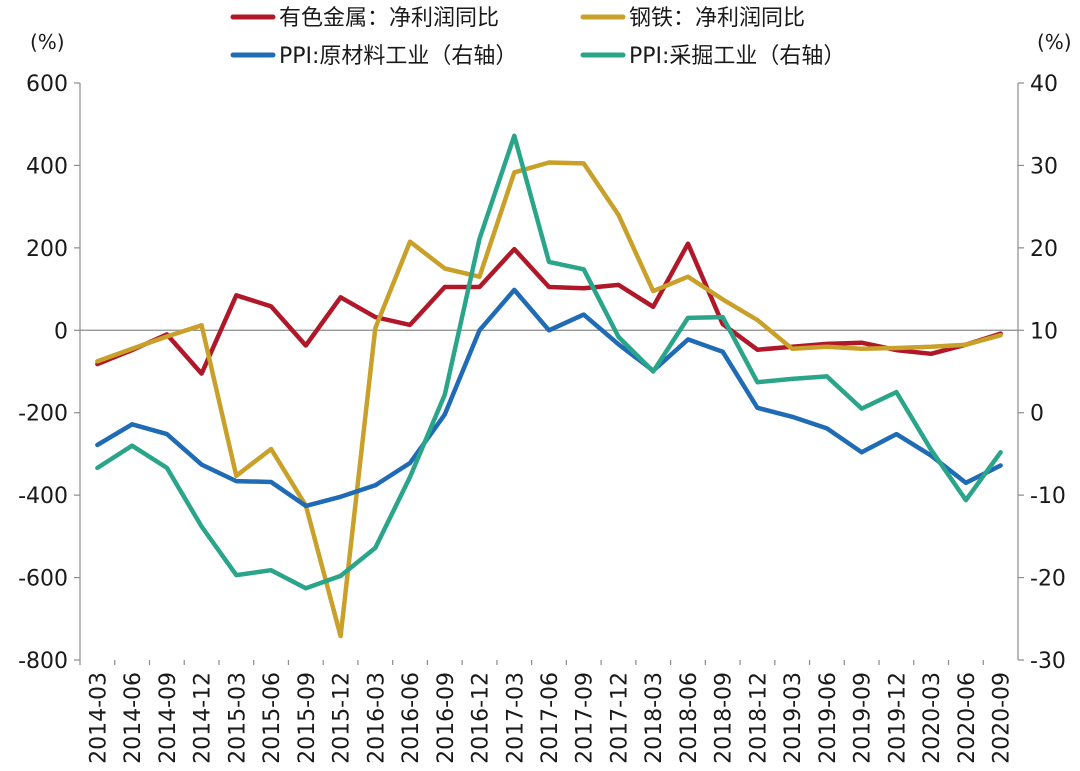  Describe the element at coordinates (481, 718) in the screenshot. I see `x-tick-label: 2016-12` at that location.